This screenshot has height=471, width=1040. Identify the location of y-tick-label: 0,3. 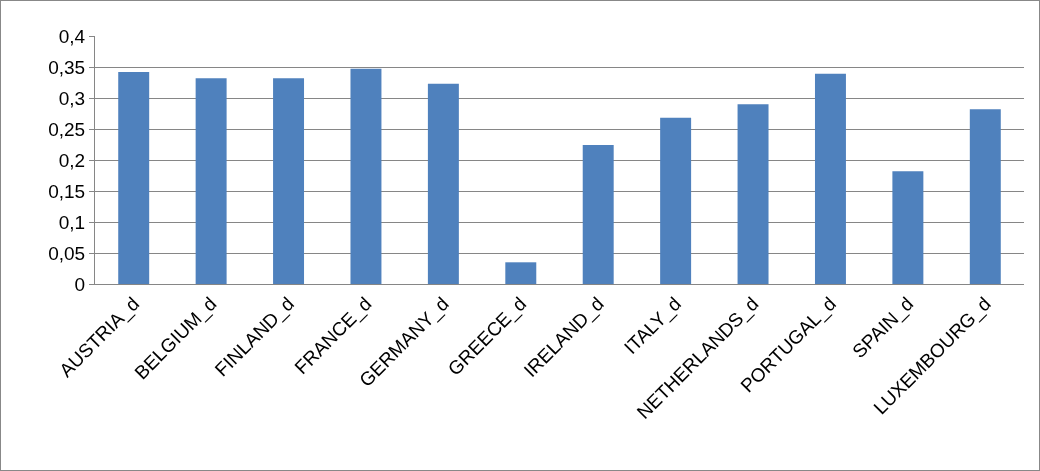
(72, 98).